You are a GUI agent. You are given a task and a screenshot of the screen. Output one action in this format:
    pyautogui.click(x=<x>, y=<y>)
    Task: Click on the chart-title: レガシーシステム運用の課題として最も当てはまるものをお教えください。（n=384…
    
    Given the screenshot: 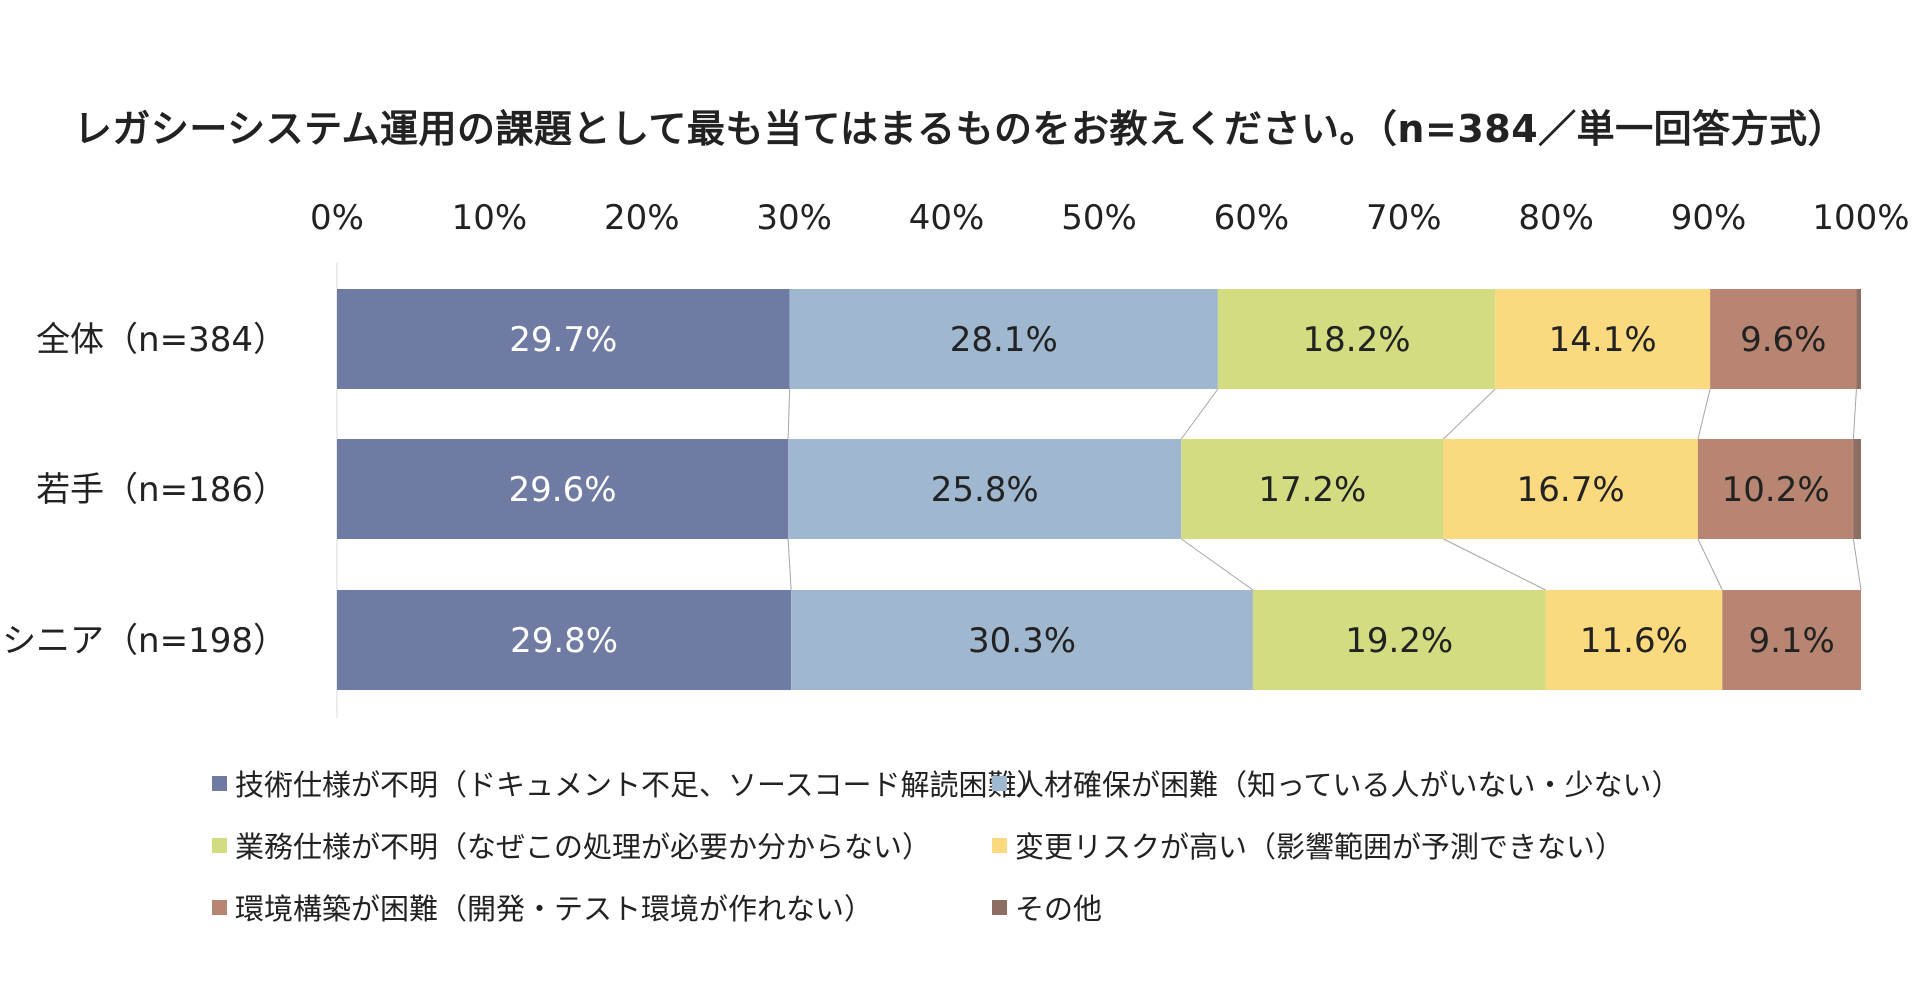 What is the action you would take?
    pyautogui.click(x=960, y=129)
    